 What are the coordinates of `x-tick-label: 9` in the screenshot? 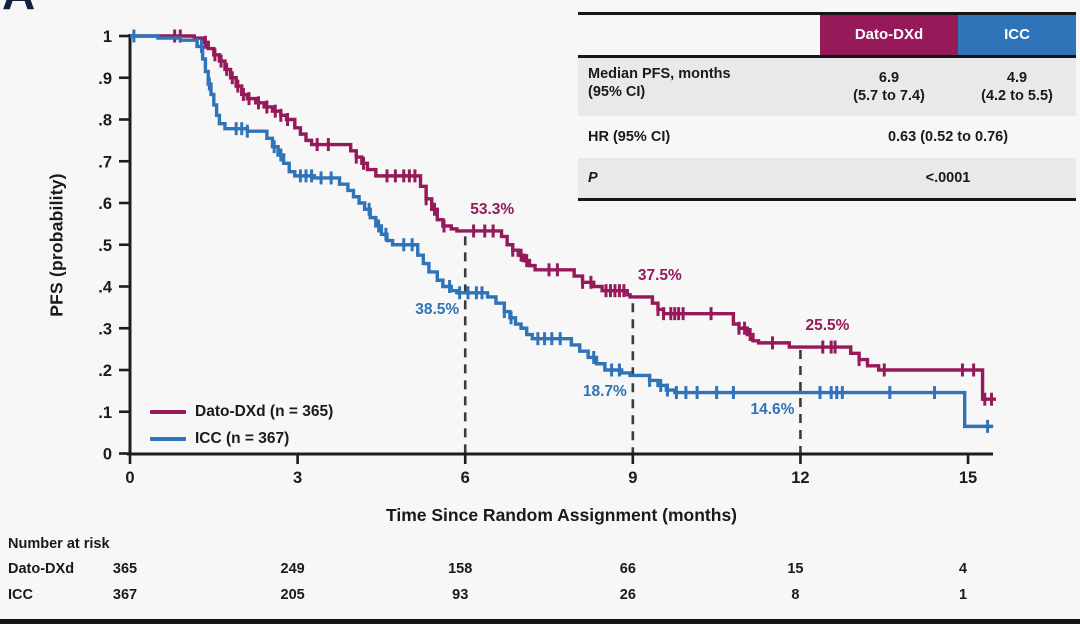 It's located at (632, 478).